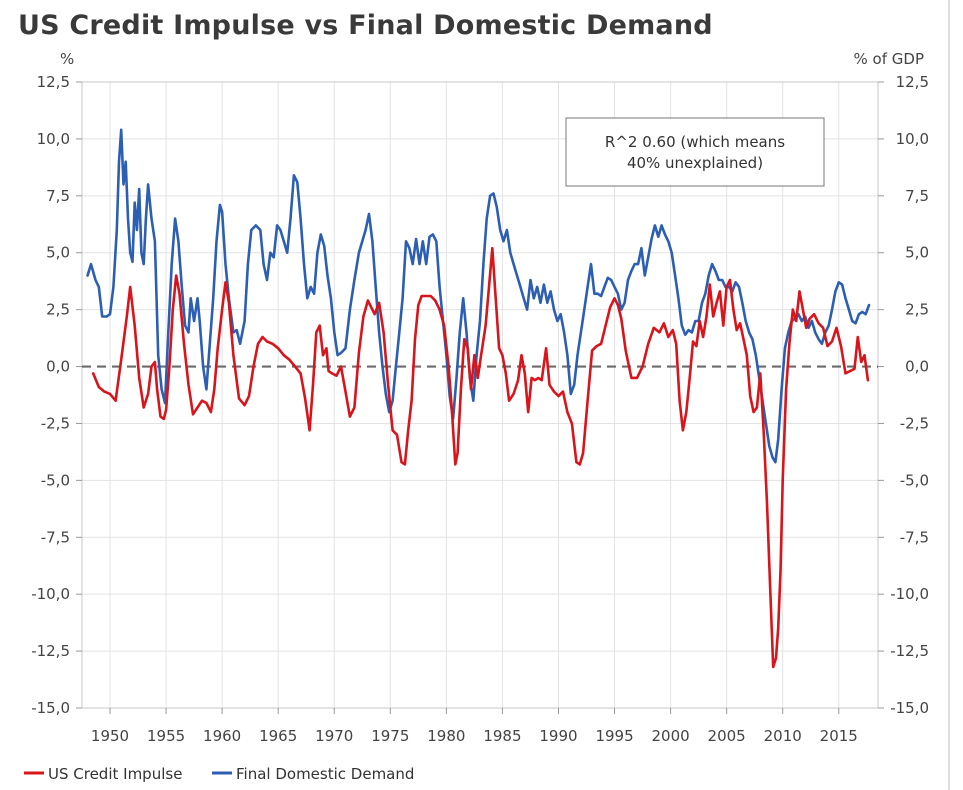  What do you see at coordinates (917, 253) in the screenshot?
I see `right-tick-label: 5,0` at bounding box center [917, 253].